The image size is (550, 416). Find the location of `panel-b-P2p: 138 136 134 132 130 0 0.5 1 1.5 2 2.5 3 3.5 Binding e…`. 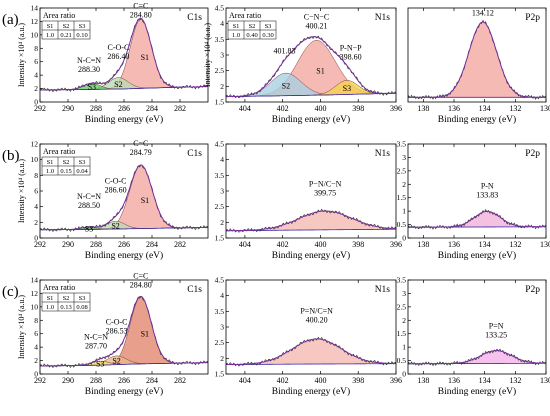

panel-b-P2p: 138 136 134 132 130 0 0.5 1 1.5 2 2.5 3 3.5 Binding e… is located at coordinates (473, 201).